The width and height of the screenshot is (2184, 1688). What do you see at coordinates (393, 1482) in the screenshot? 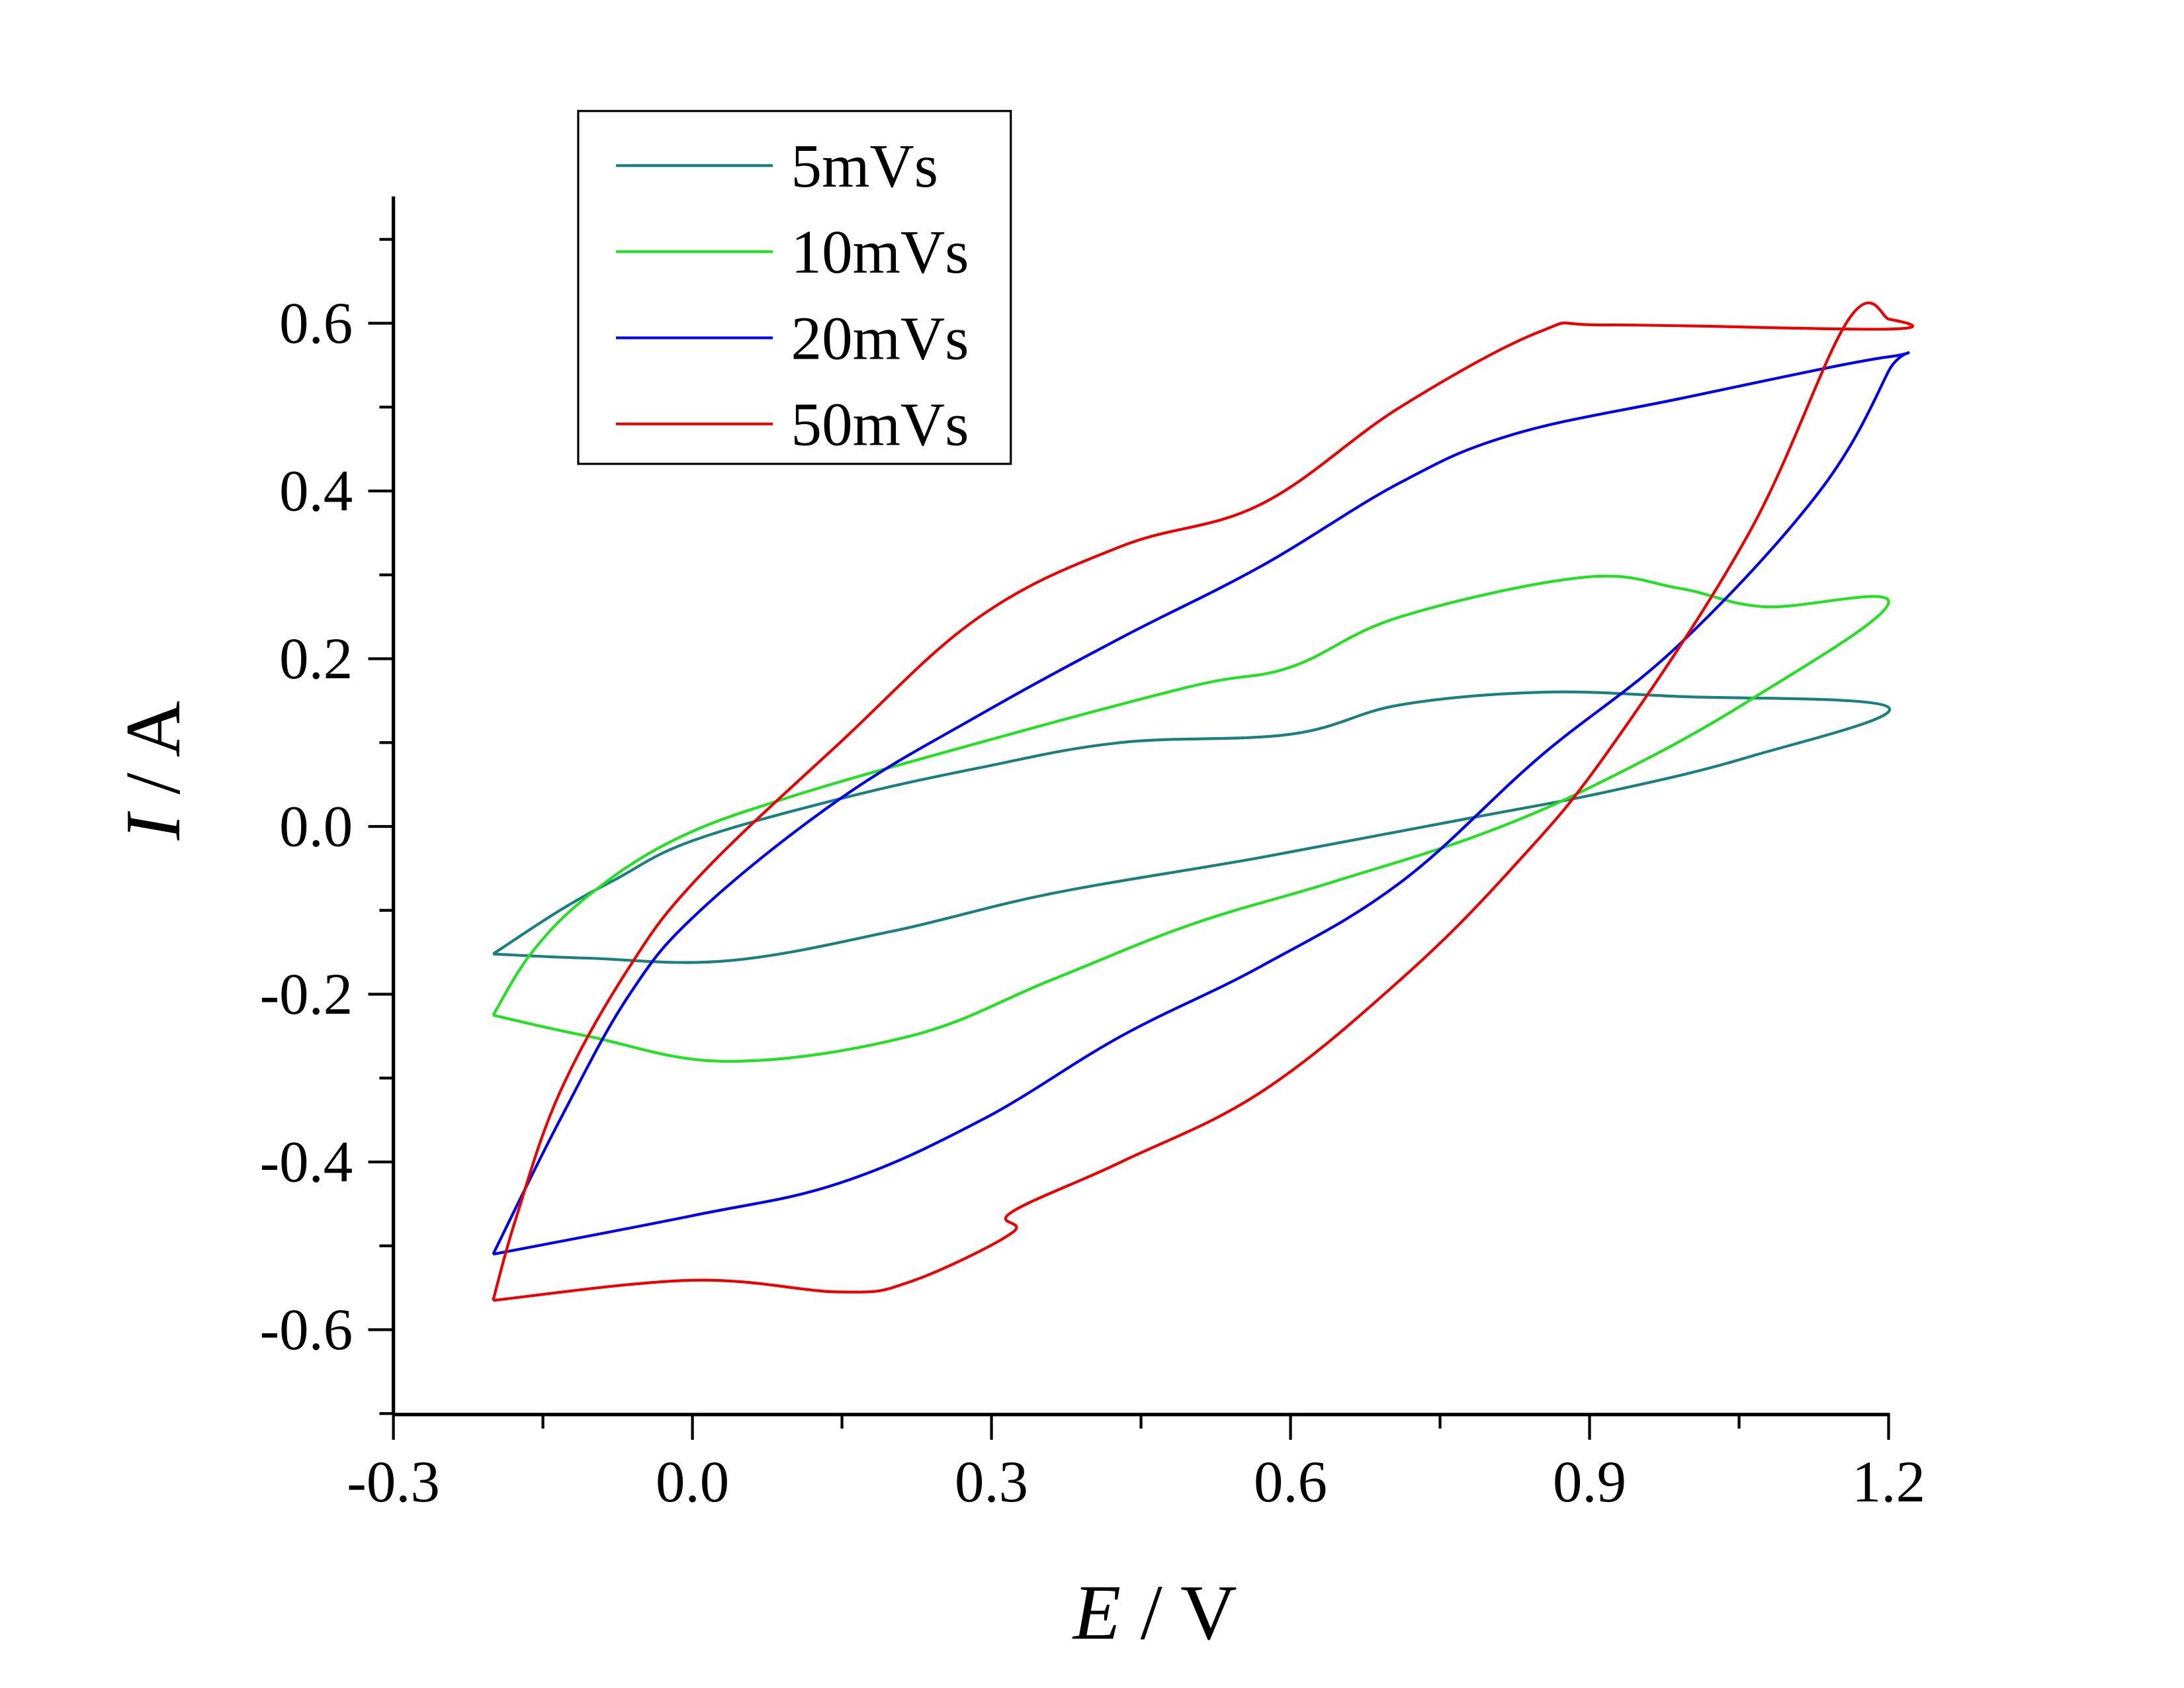
I see `x-tick-label: -0.3` at bounding box center [393, 1482].